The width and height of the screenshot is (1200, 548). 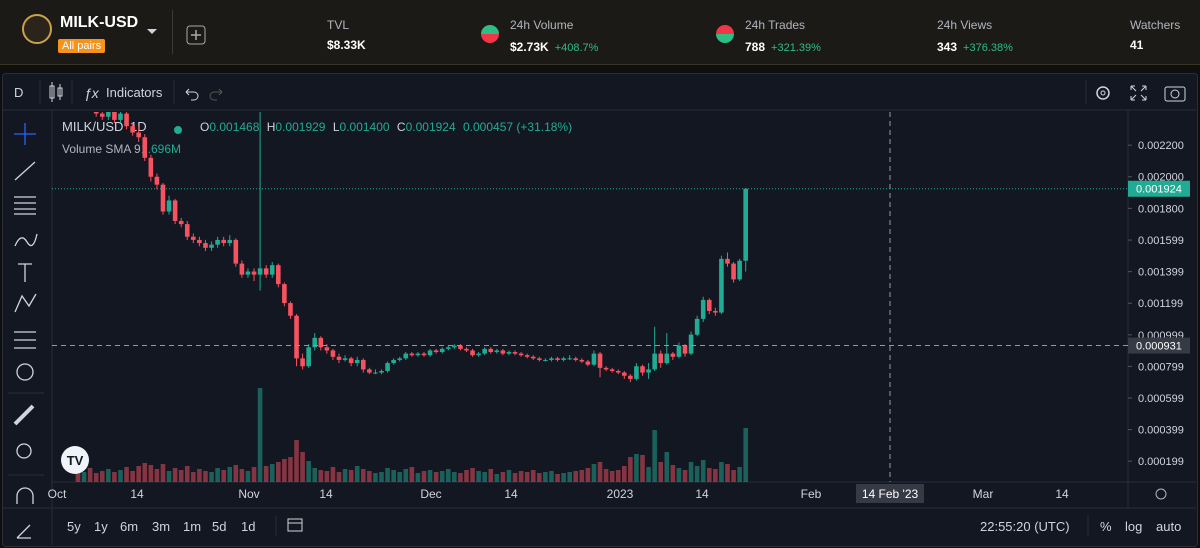 What do you see at coordinates (172, 32) in the screenshot?
I see `divider` at bounding box center [172, 32].